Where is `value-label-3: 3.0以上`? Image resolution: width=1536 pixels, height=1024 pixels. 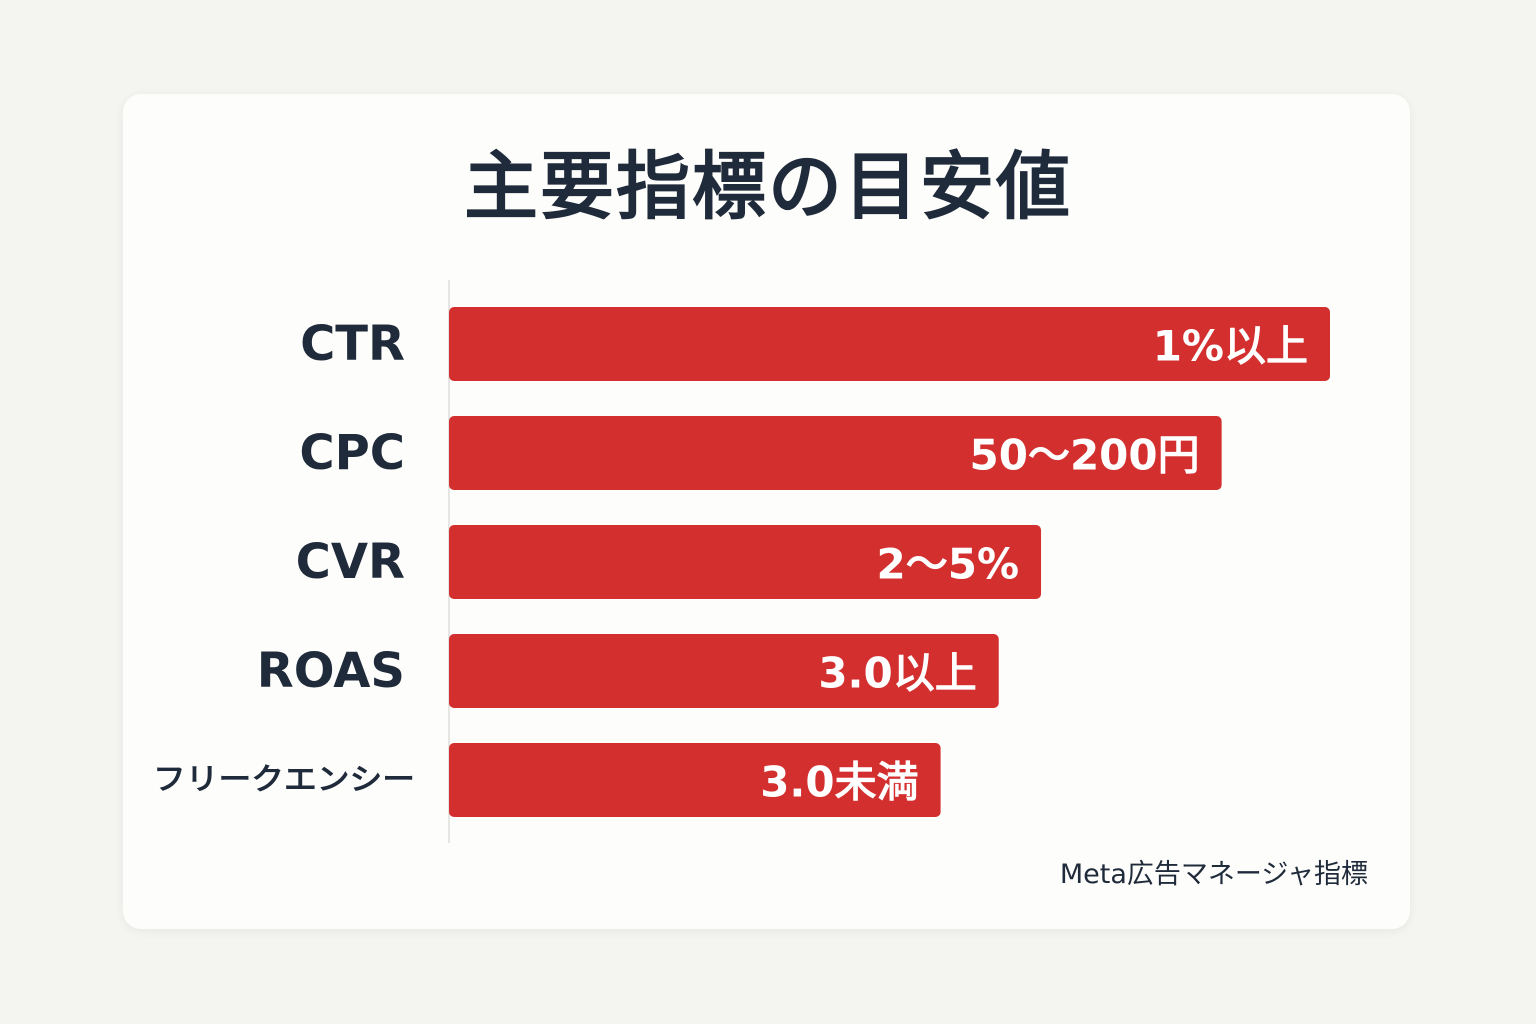 value-label-3: 3.0以上 is located at coordinates (897, 673).